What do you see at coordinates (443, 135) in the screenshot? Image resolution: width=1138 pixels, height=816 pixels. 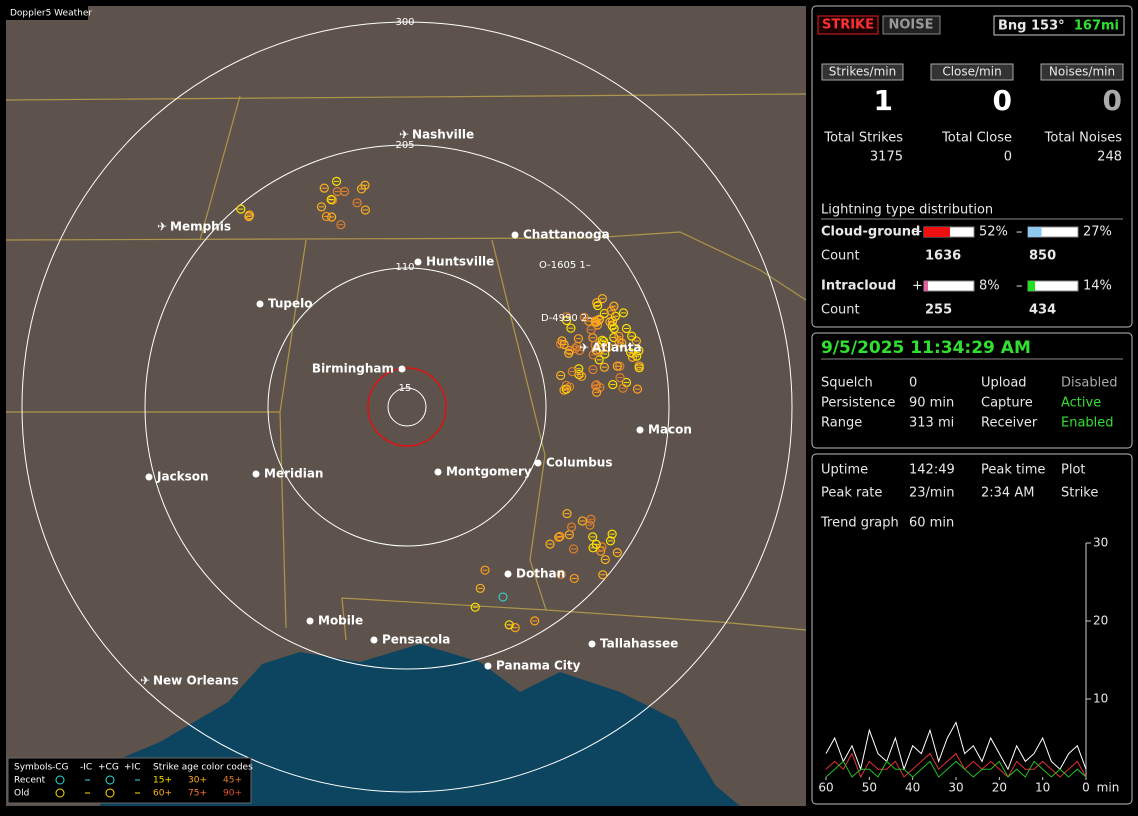 I see `city-label: Nashville` at bounding box center [443, 135].